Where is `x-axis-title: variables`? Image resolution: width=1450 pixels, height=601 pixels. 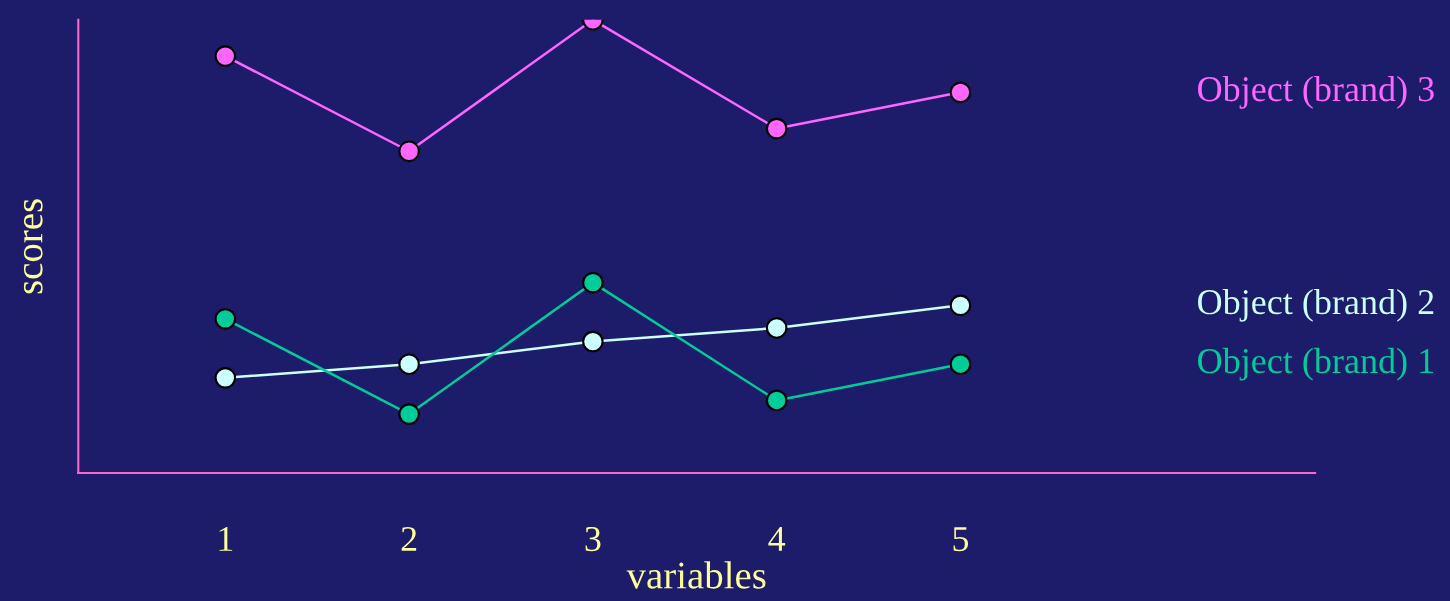
x-axis-title: variables is located at coordinates (696, 575).